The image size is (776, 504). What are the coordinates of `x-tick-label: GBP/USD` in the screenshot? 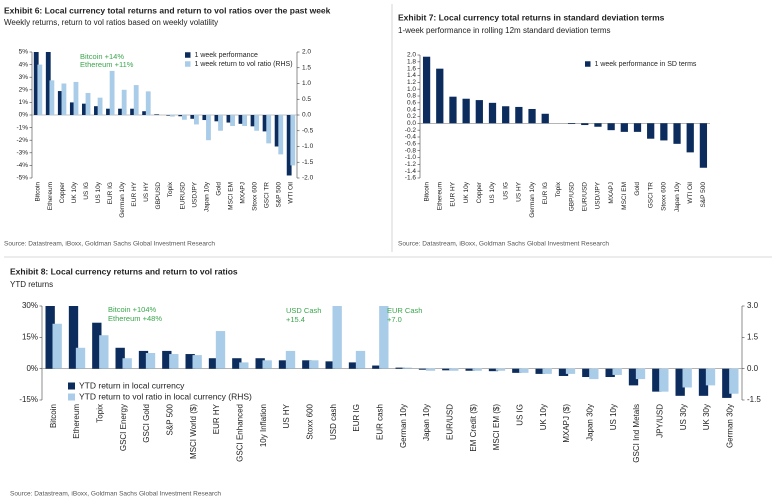 It's located at (571, 197).